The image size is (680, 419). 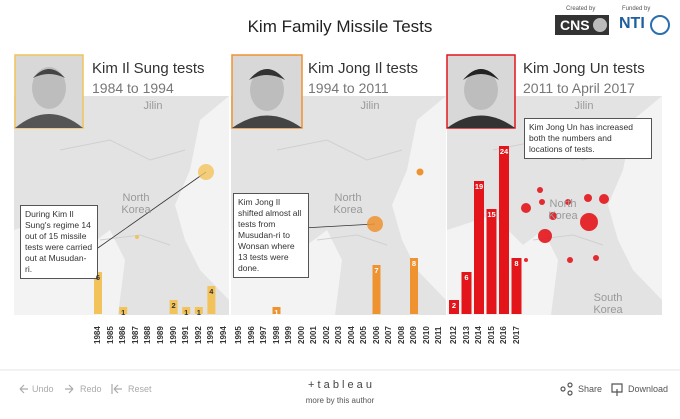 What do you see at coordinates (91, 389) in the screenshot?
I see `redo-button: Redo` at bounding box center [91, 389].